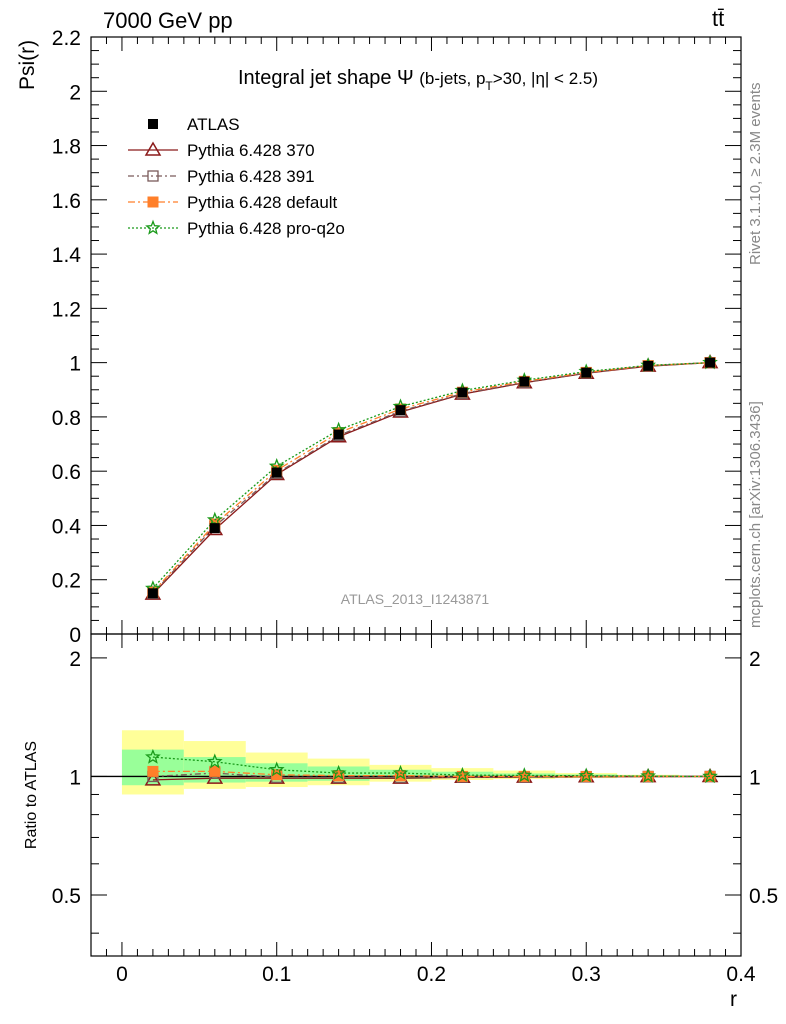 The image size is (786, 1024). I want to click on legend-entry-0: Pythia 6.428 370, so click(221, 150).